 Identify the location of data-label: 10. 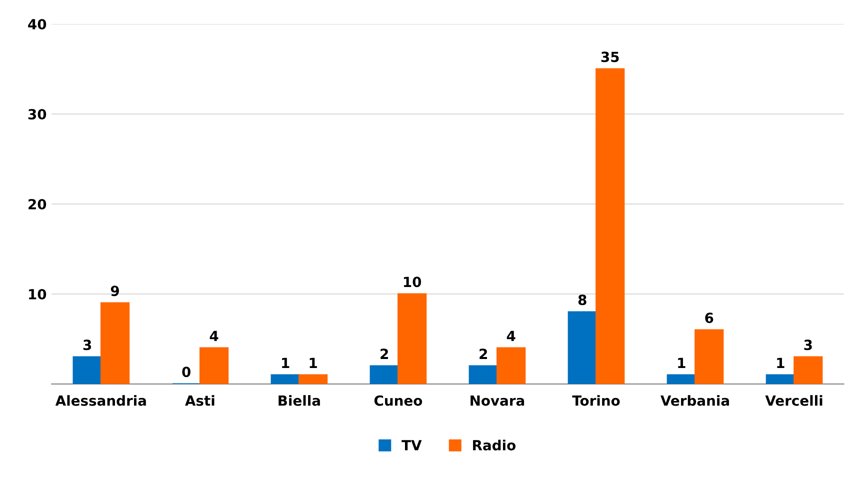
(413, 282).